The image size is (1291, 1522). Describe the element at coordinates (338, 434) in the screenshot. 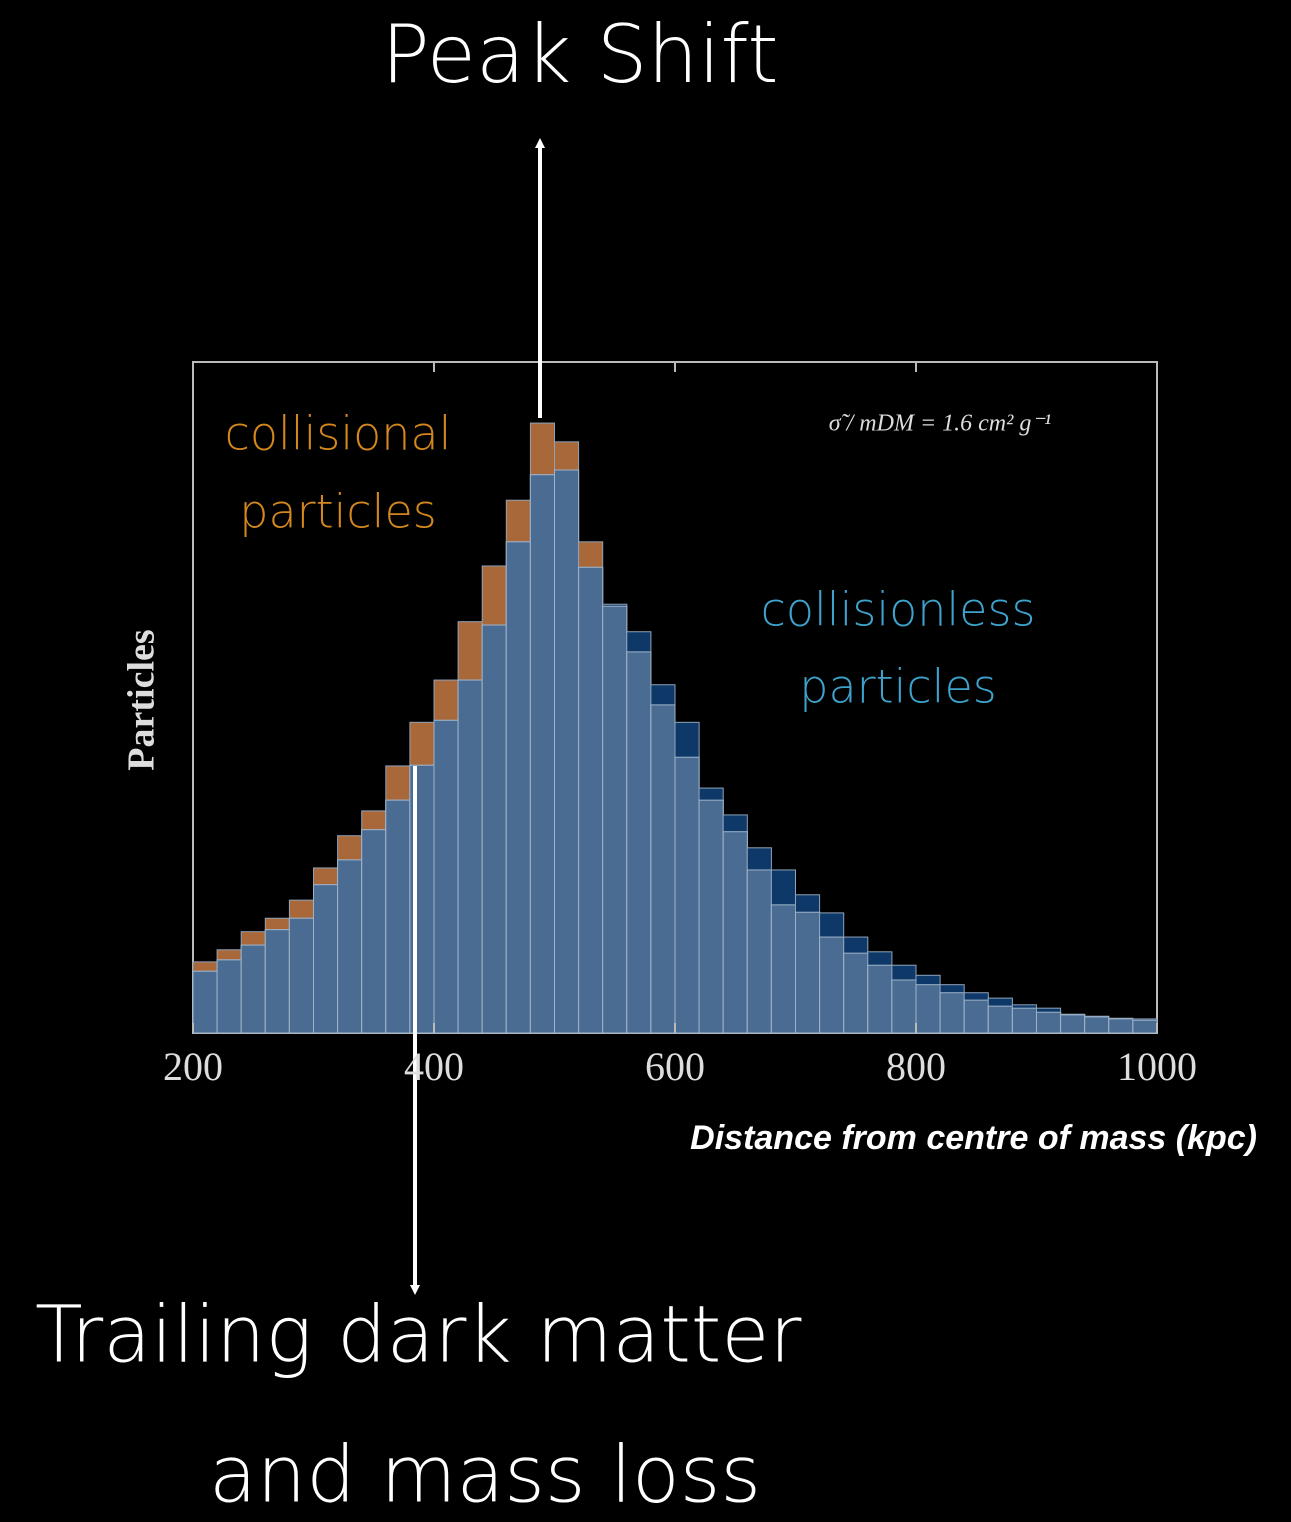

I see `annotation: collisional` at that location.